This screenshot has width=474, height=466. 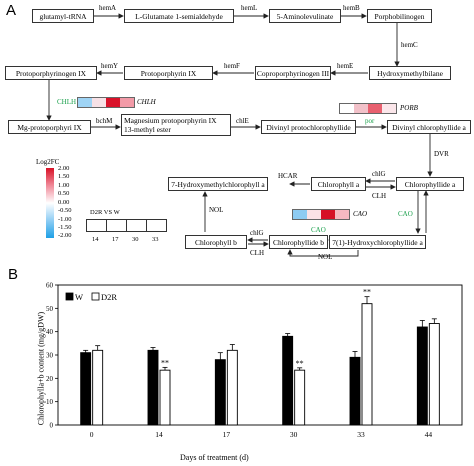 What do you see at coordinates (67, 102) in the screenshot?
I see `gene-chlh-label: CHLH` at bounding box center [67, 102].